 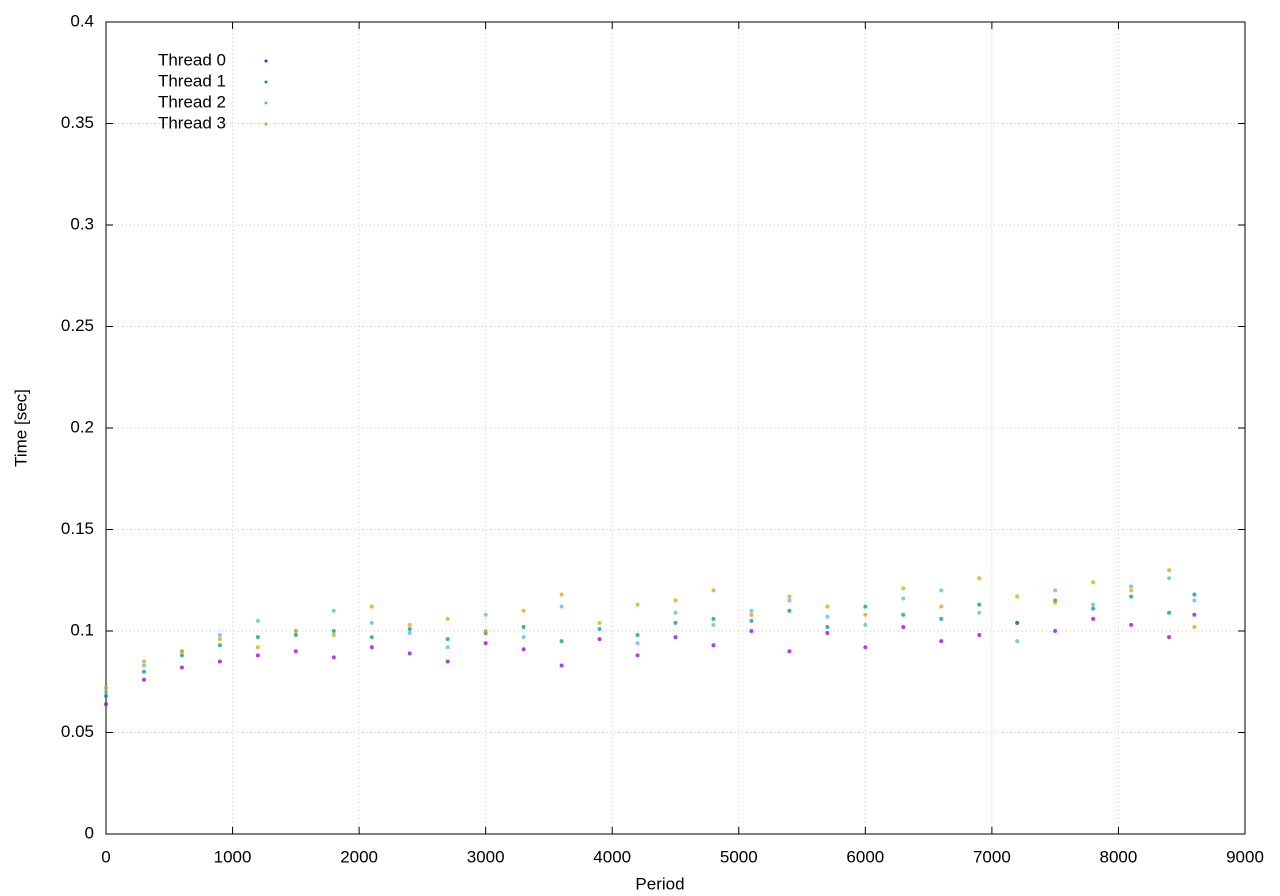 What do you see at coordinates (82, 223) in the screenshot?
I see `y-tick-label: 0.3` at bounding box center [82, 223].